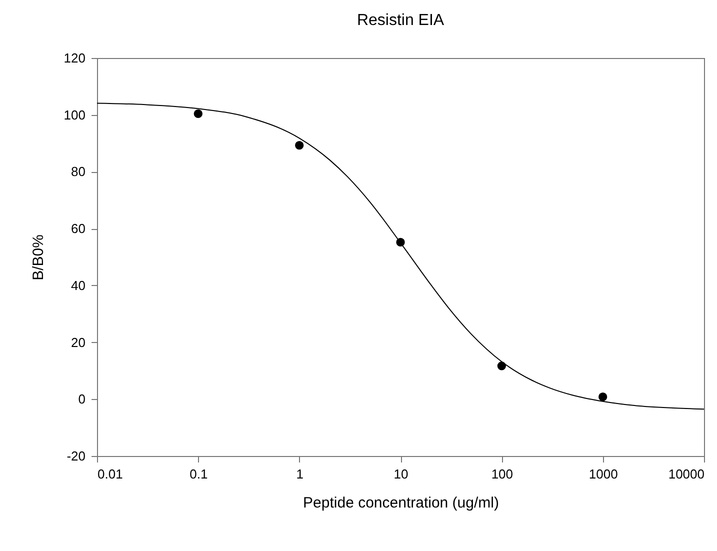 This screenshot has height=551, width=717. I want to click on x-axis-title: Peptide concentration (ug/ml), so click(401, 503).